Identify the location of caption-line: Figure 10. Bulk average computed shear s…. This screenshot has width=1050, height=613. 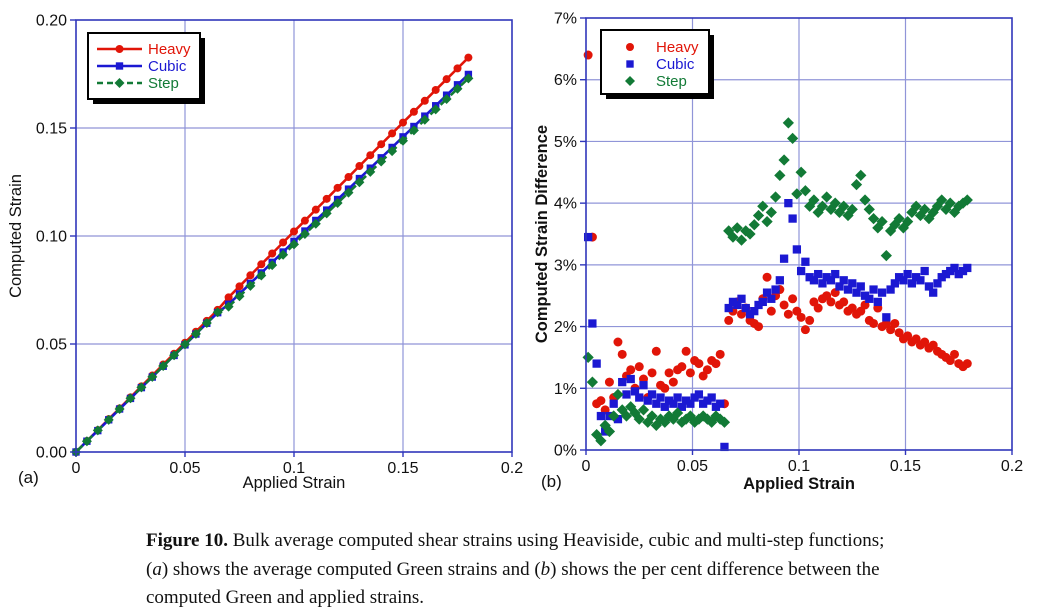
(596, 541).